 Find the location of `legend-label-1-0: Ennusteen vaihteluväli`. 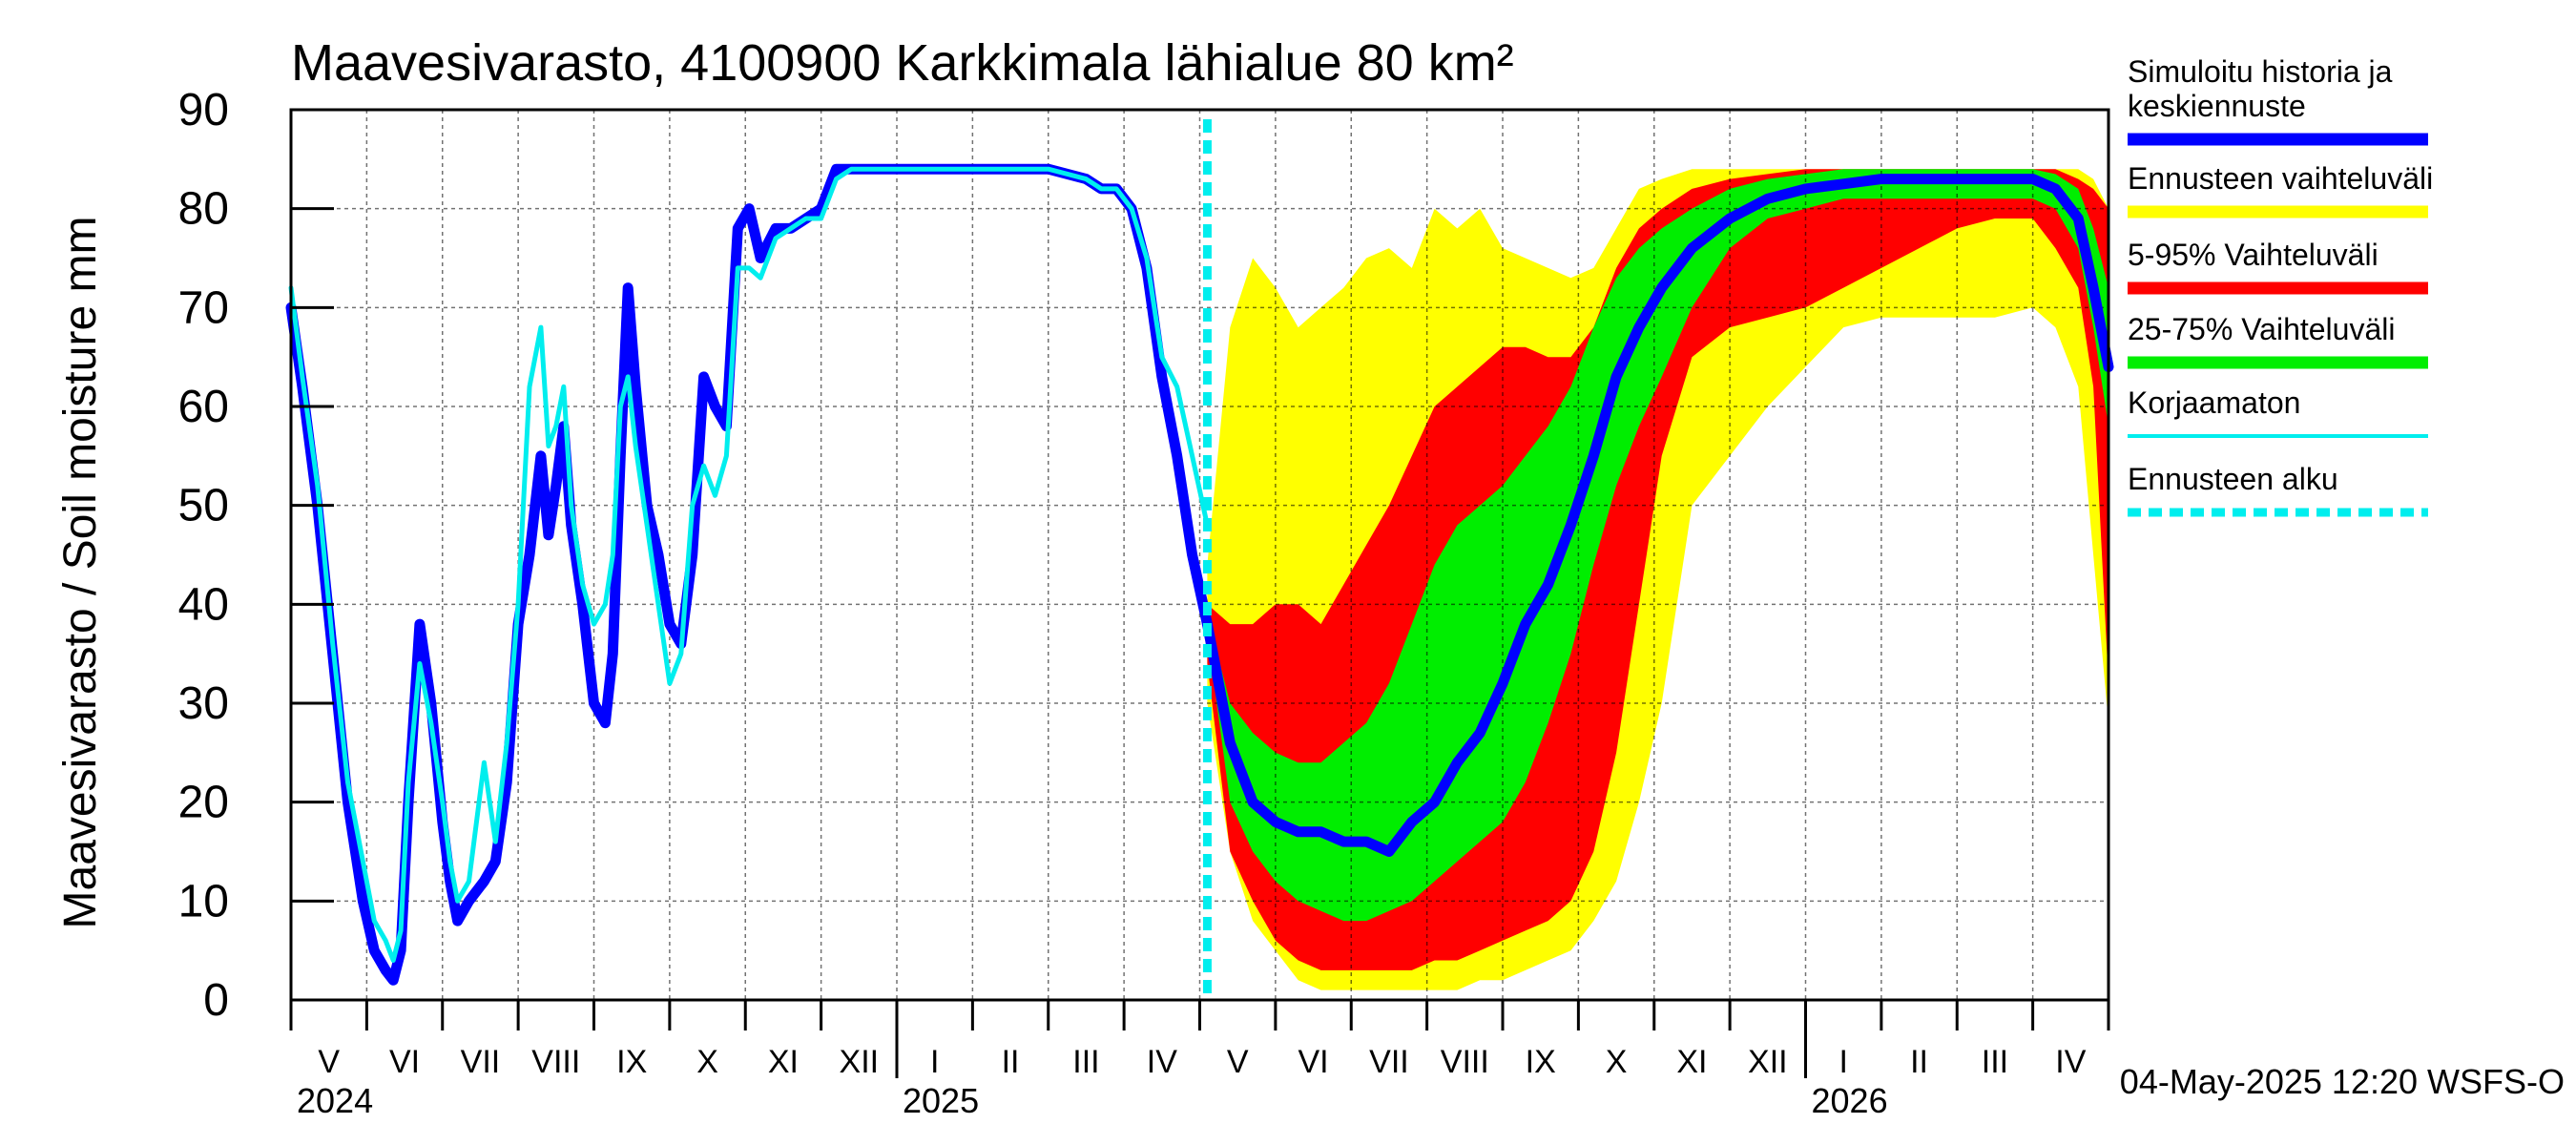

legend-label-1-0: Ennusteen vaihteluväli is located at coordinates (2280, 179).